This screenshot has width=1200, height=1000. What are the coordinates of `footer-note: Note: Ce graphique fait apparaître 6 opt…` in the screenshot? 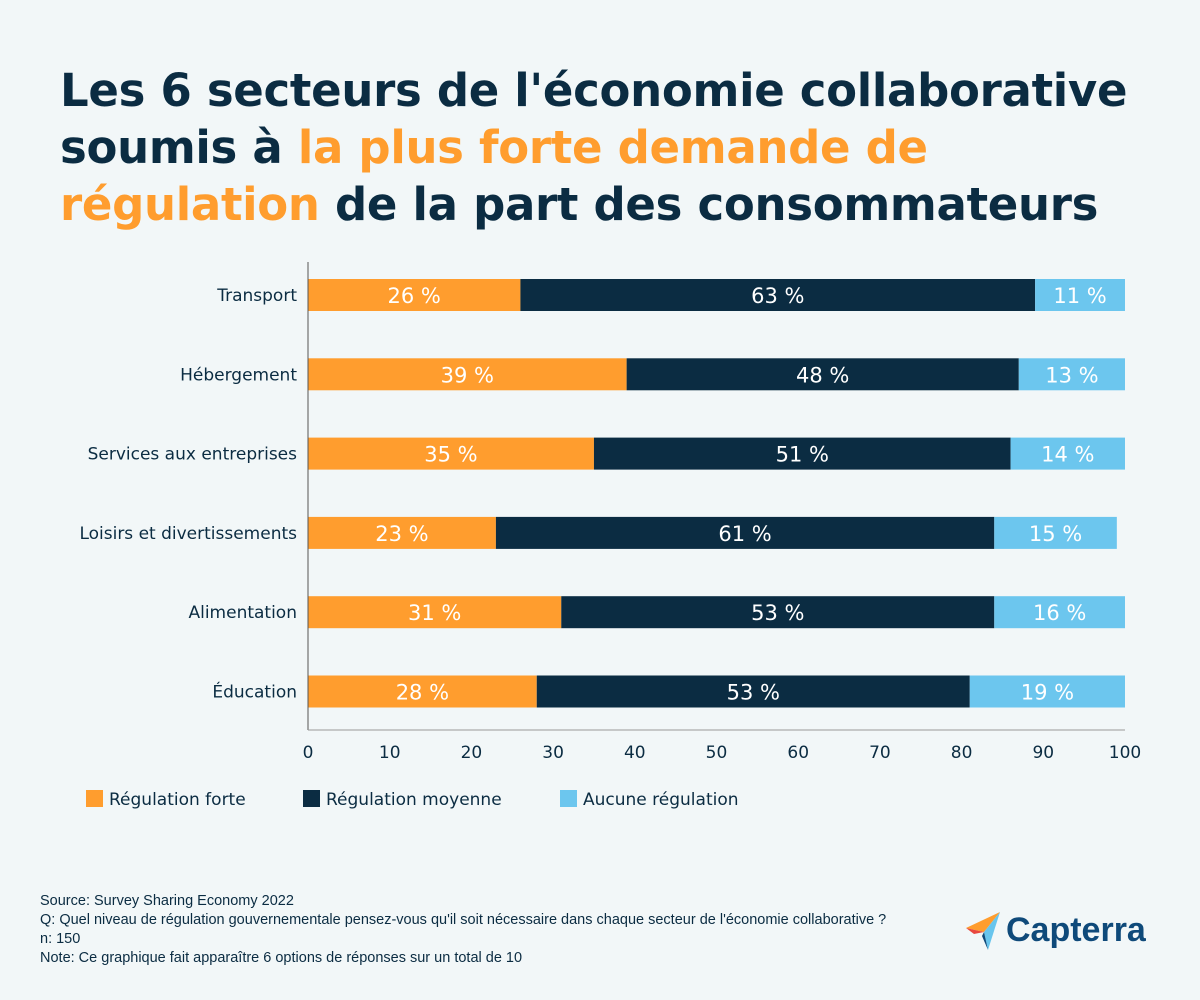 It's located at (281, 958).